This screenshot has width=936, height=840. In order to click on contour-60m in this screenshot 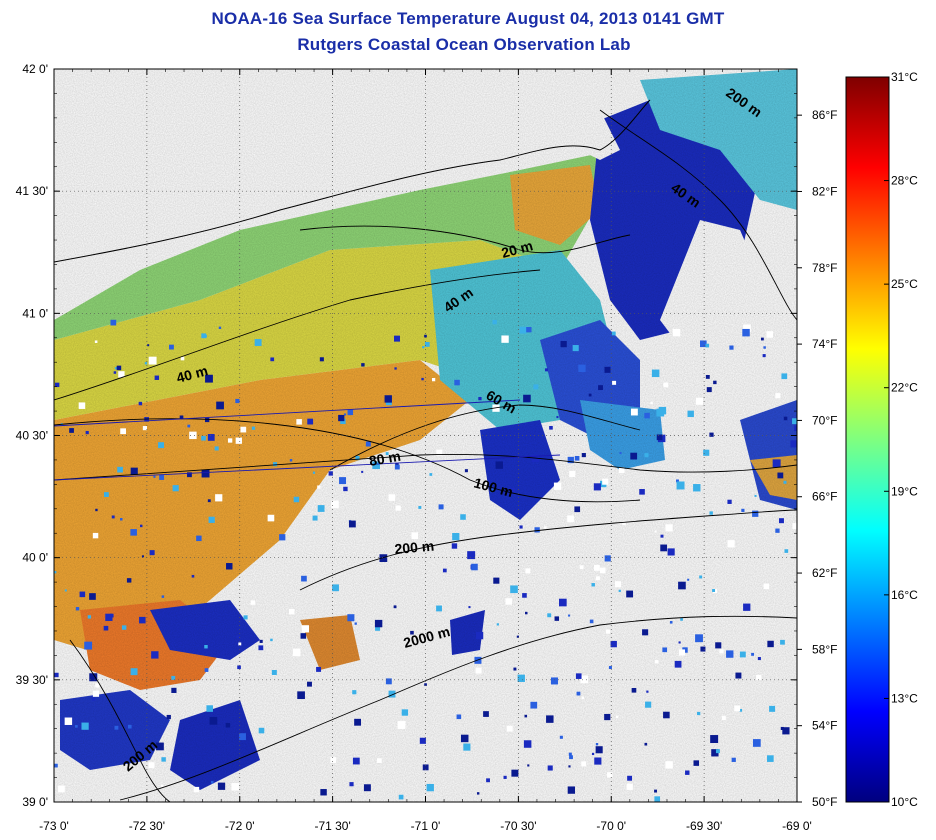, I will do `click(485, 437)`.